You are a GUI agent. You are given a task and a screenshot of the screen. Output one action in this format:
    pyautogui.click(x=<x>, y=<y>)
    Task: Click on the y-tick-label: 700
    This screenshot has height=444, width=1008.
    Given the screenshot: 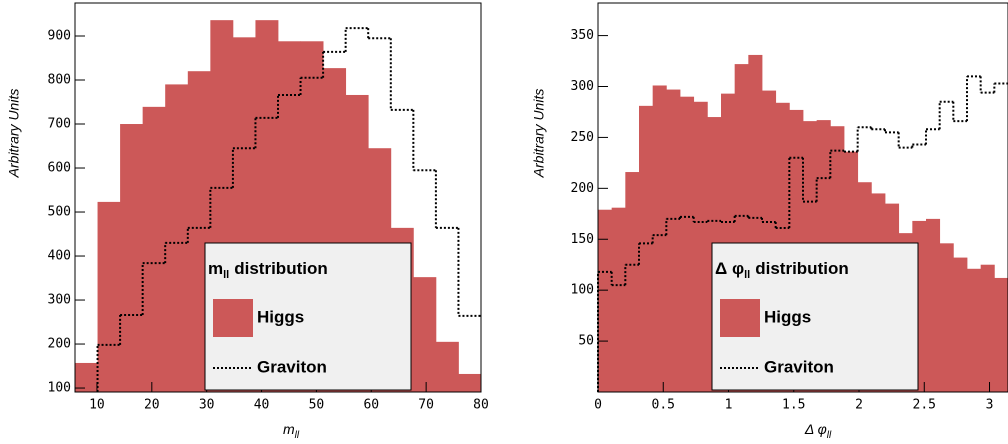 What is the action you would take?
    pyautogui.click(x=59, y=124)
    